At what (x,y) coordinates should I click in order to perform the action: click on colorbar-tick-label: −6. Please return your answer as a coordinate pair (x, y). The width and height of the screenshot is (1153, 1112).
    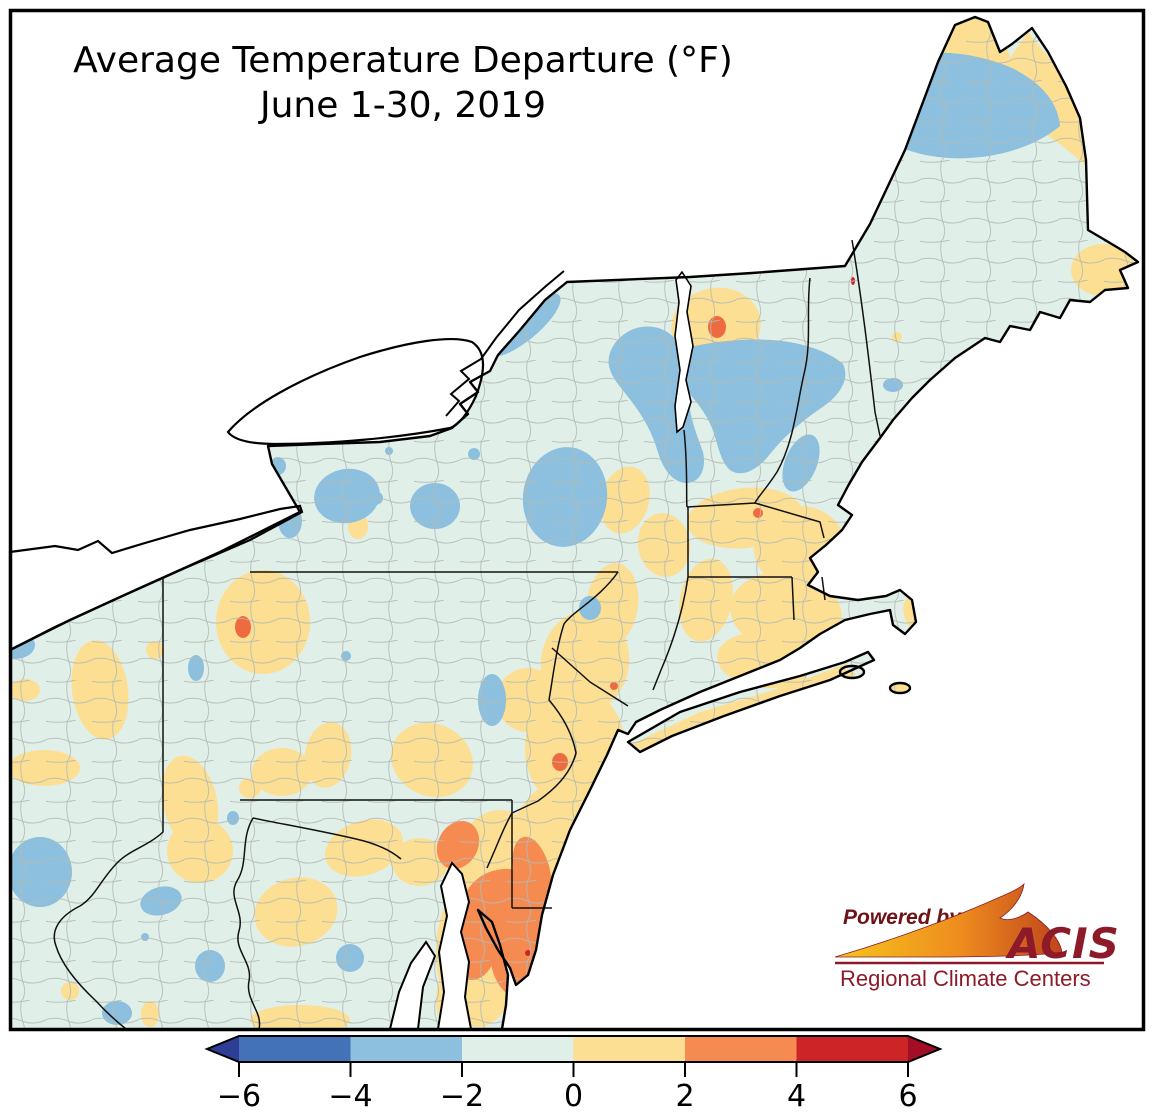
    Looking at the image, I should click on (239, 1095).